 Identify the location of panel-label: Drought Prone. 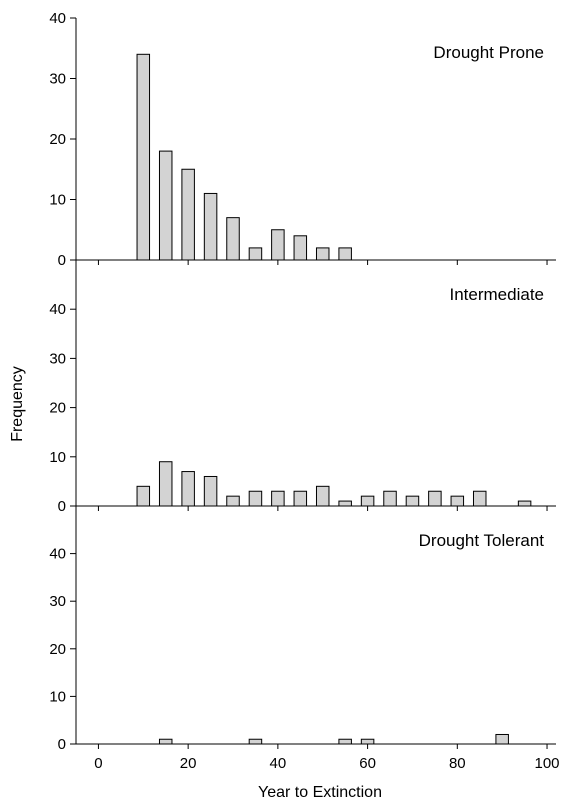
(488, 52).